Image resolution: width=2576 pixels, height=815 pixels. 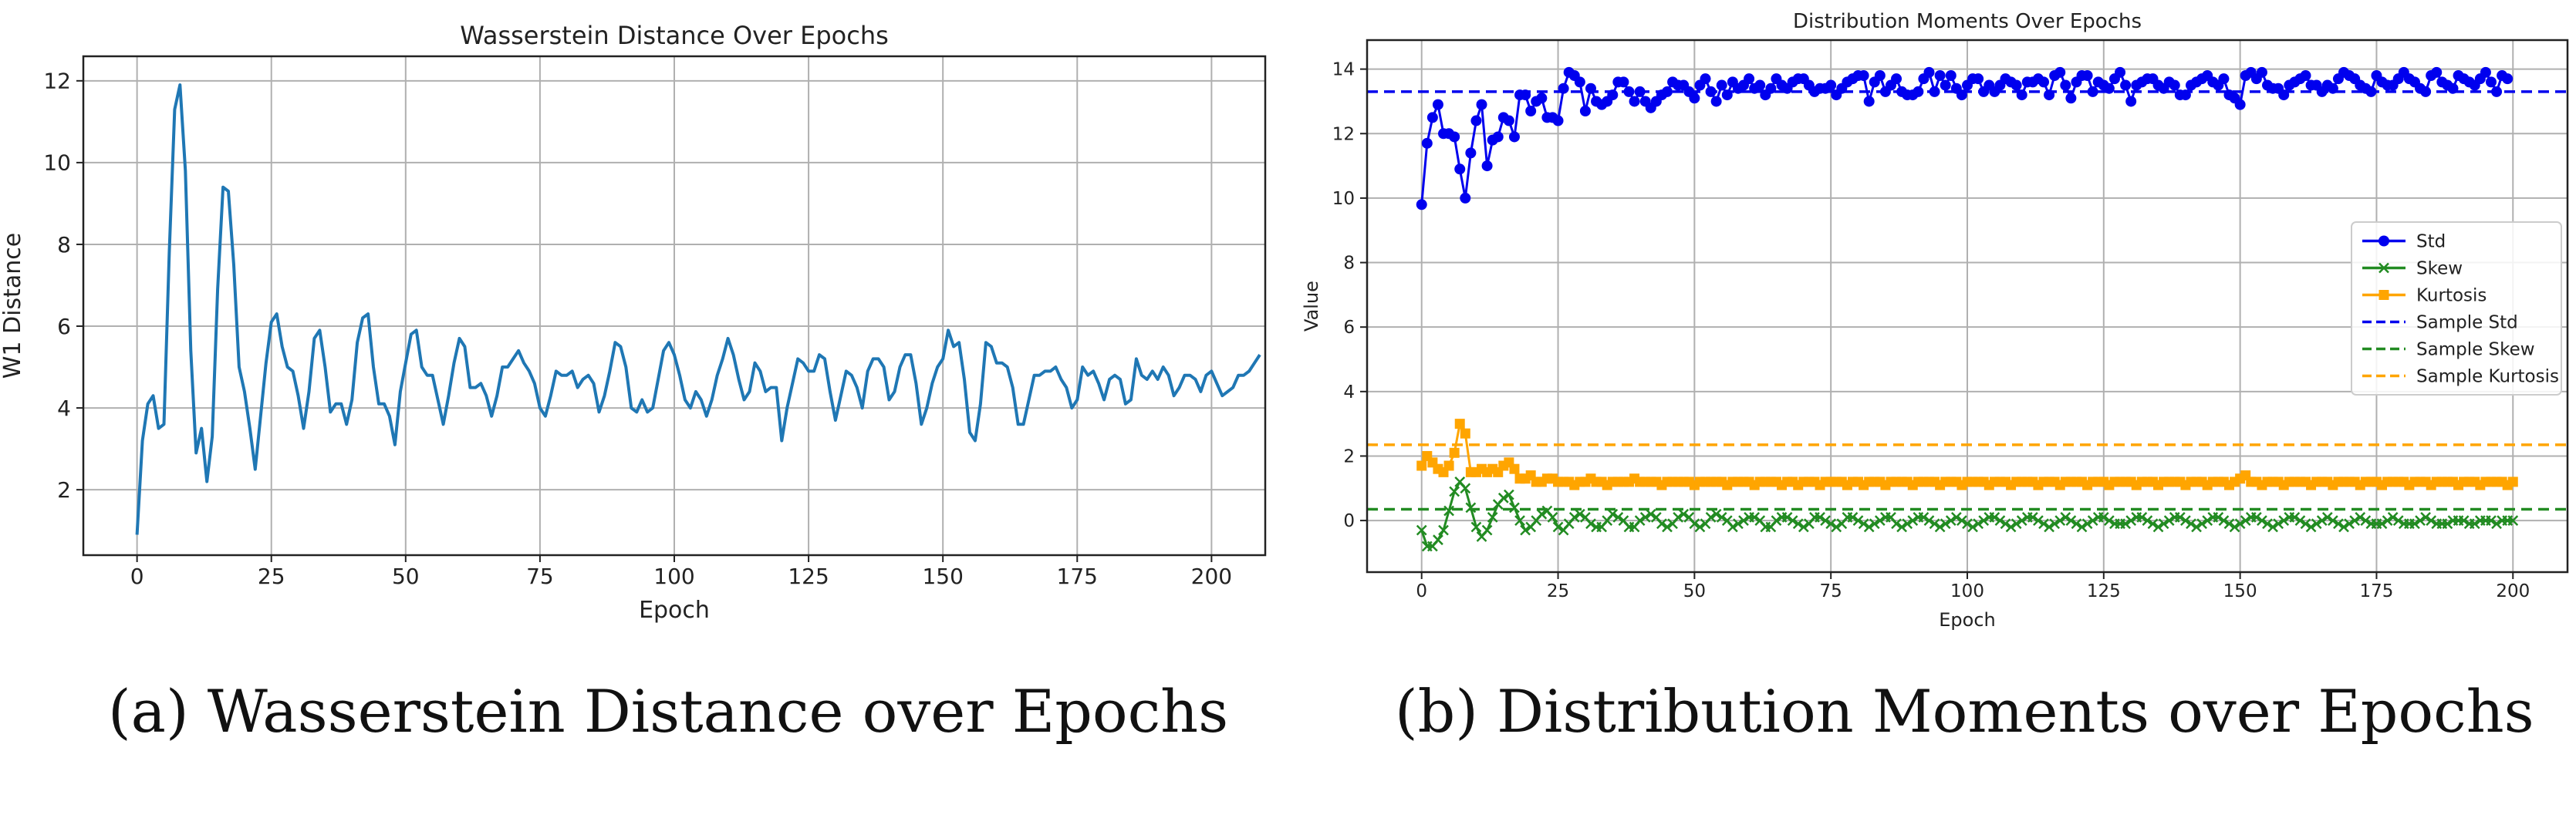 What do you see at coordinates (2488, 377) in the screenshot?
I see `legend-label: Sample Kurtosis` at bounding box center [2488, 377].